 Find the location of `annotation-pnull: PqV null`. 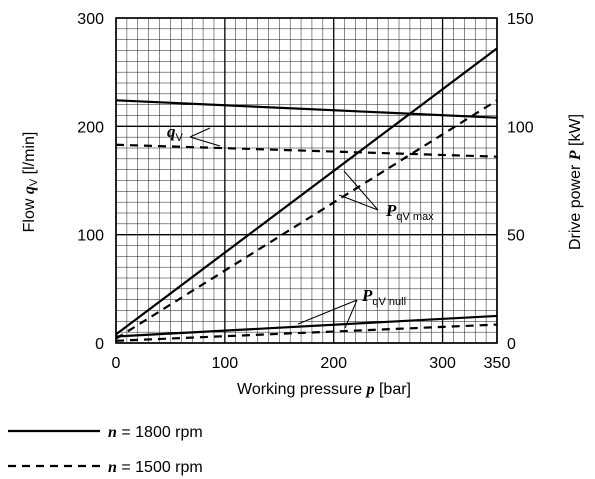

annotation-pnull: PqV null is located at coordinates (383, 297).